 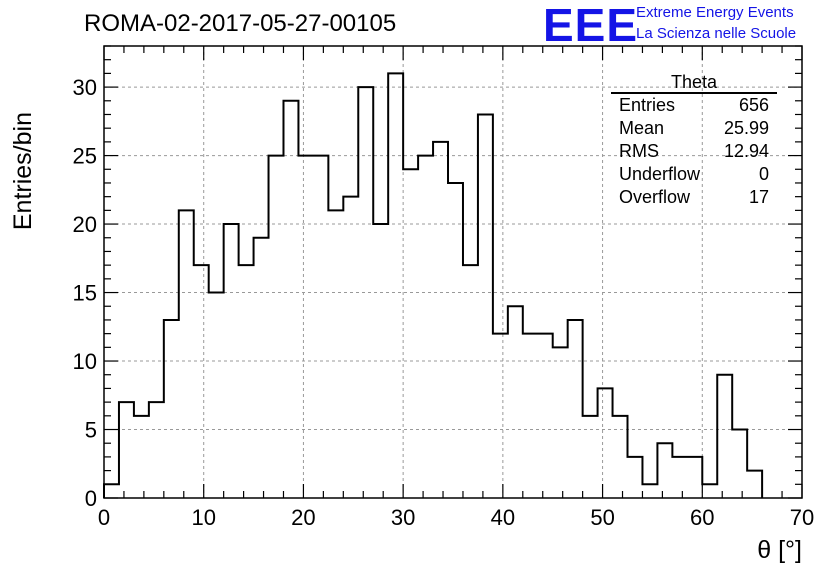 I want to click on stats-label: RMS, so click(x=639, y=151).